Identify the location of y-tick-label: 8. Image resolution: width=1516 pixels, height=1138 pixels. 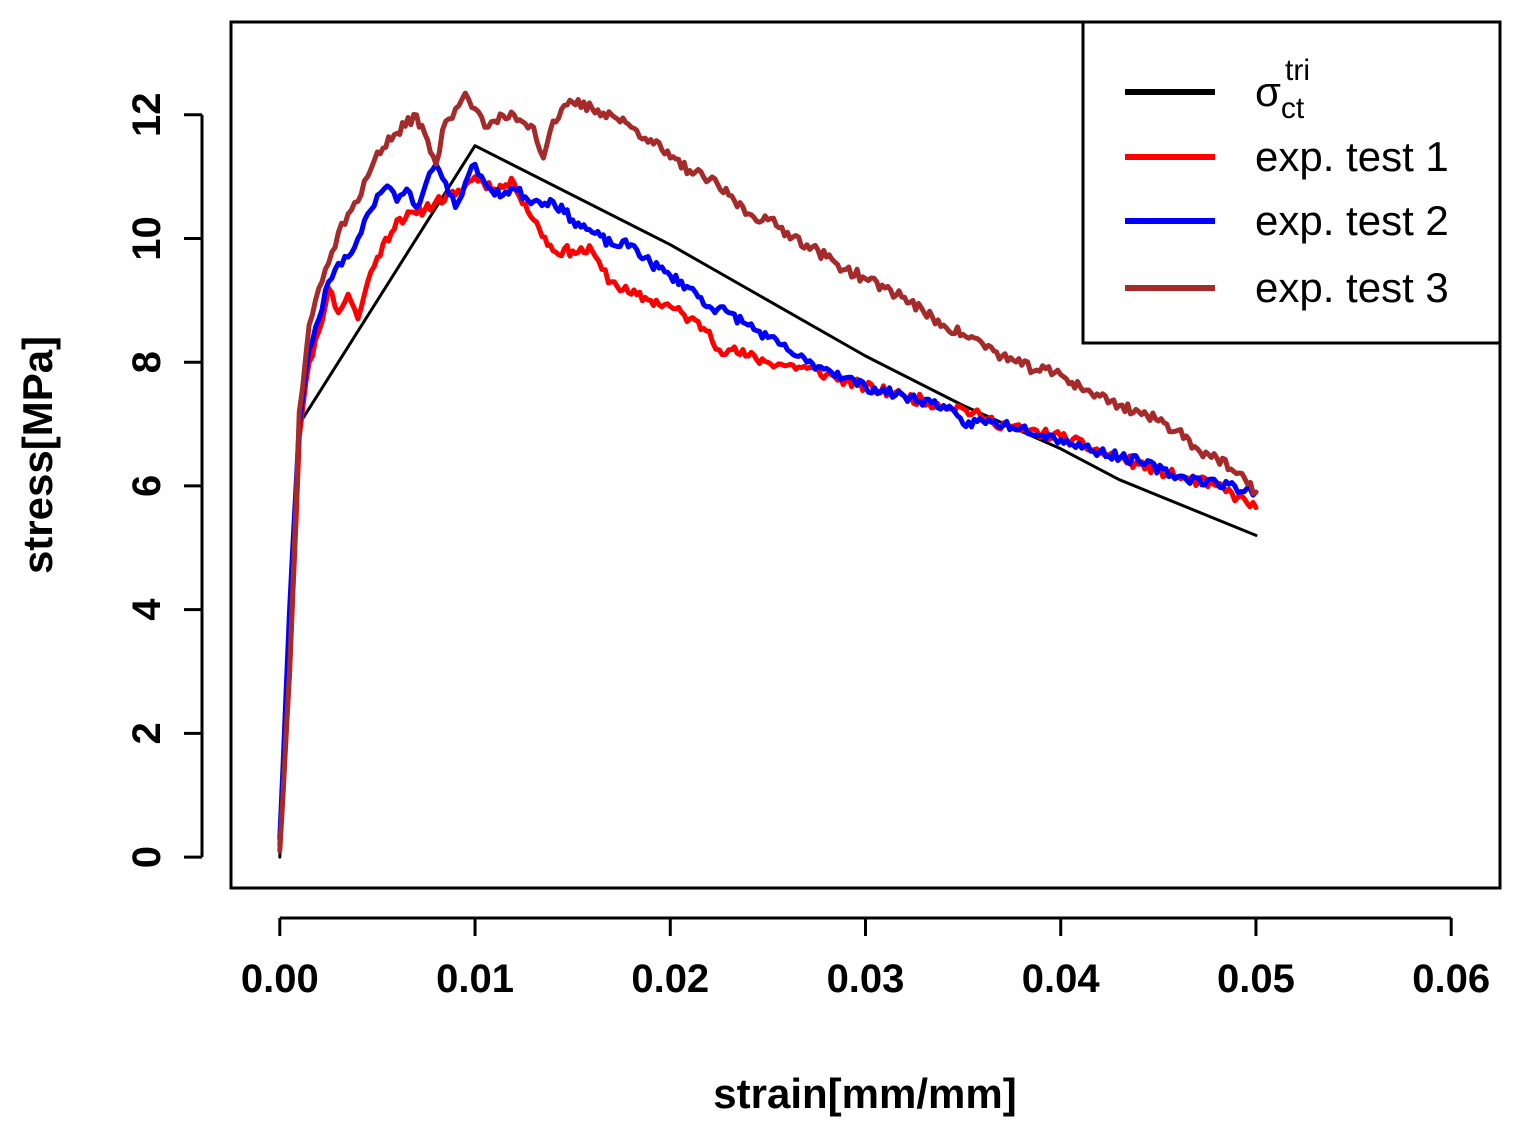
(147, 362).